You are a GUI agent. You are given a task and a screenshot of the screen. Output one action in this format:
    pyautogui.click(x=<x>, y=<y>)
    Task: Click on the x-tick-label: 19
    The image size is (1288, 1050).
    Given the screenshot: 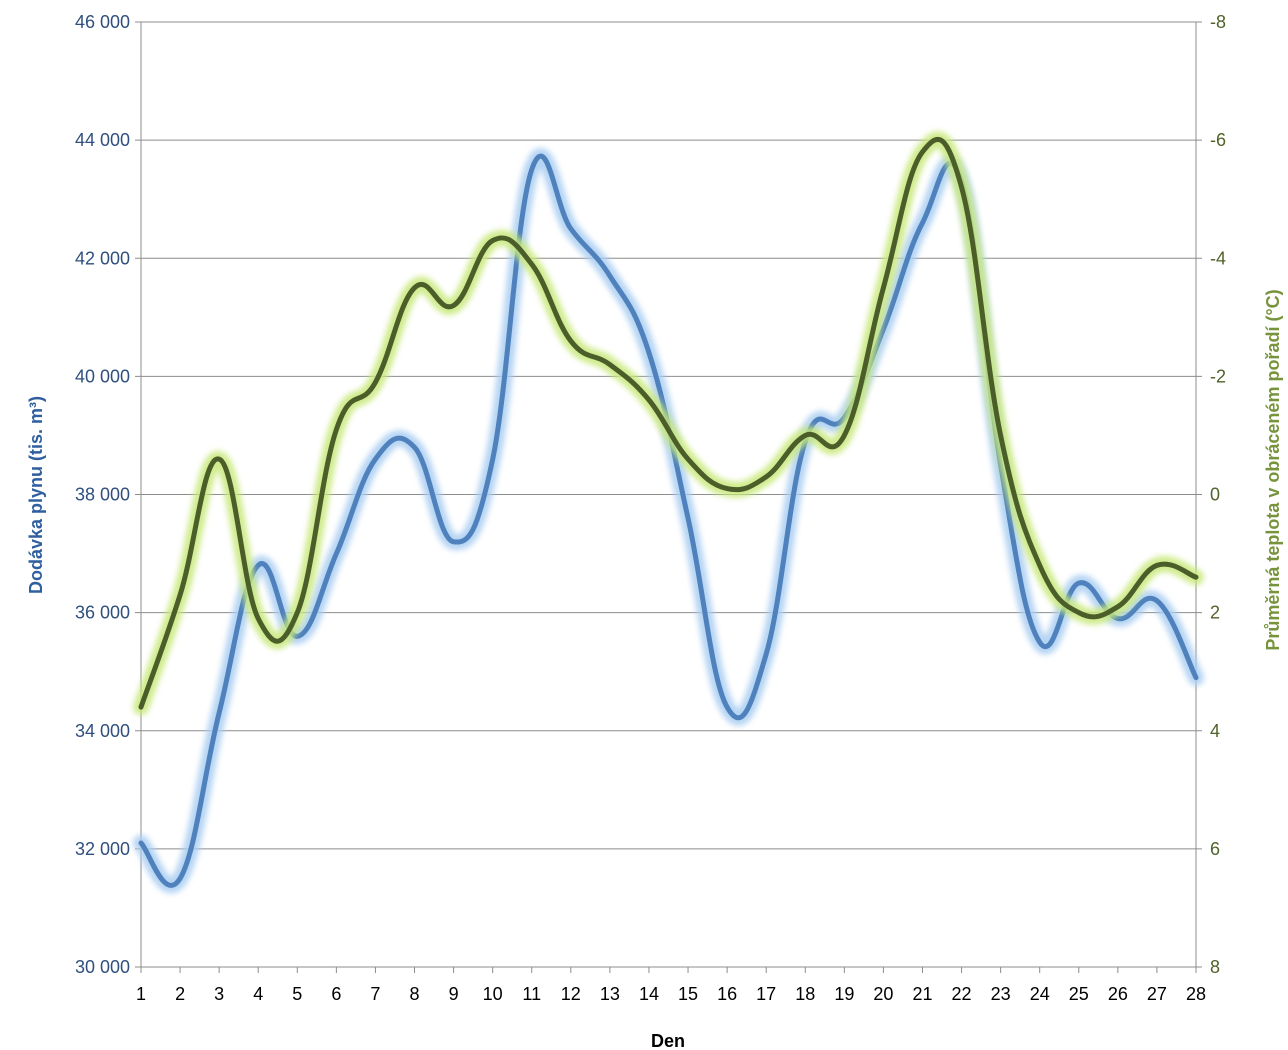 What is the action you would take?
    pyautogui.click(x=844, y=994)
    